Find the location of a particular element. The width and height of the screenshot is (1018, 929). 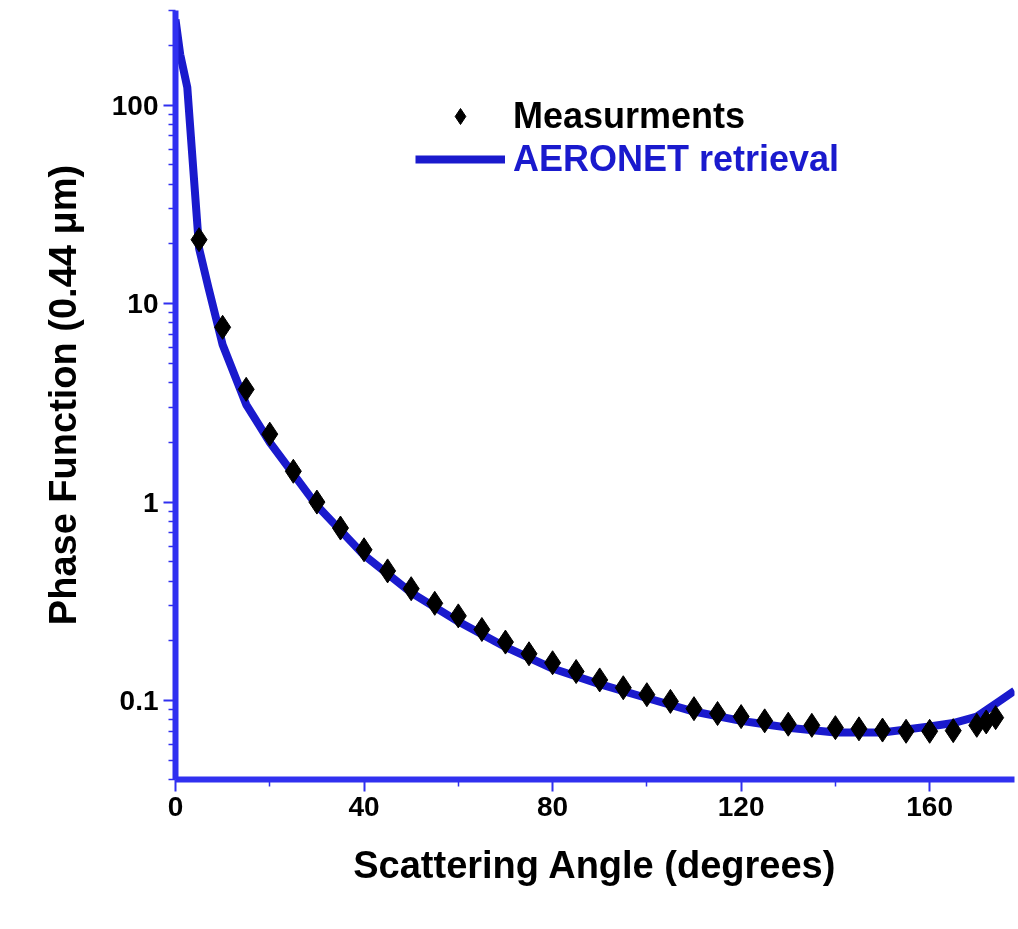

point is located at coordinates (482, 629).